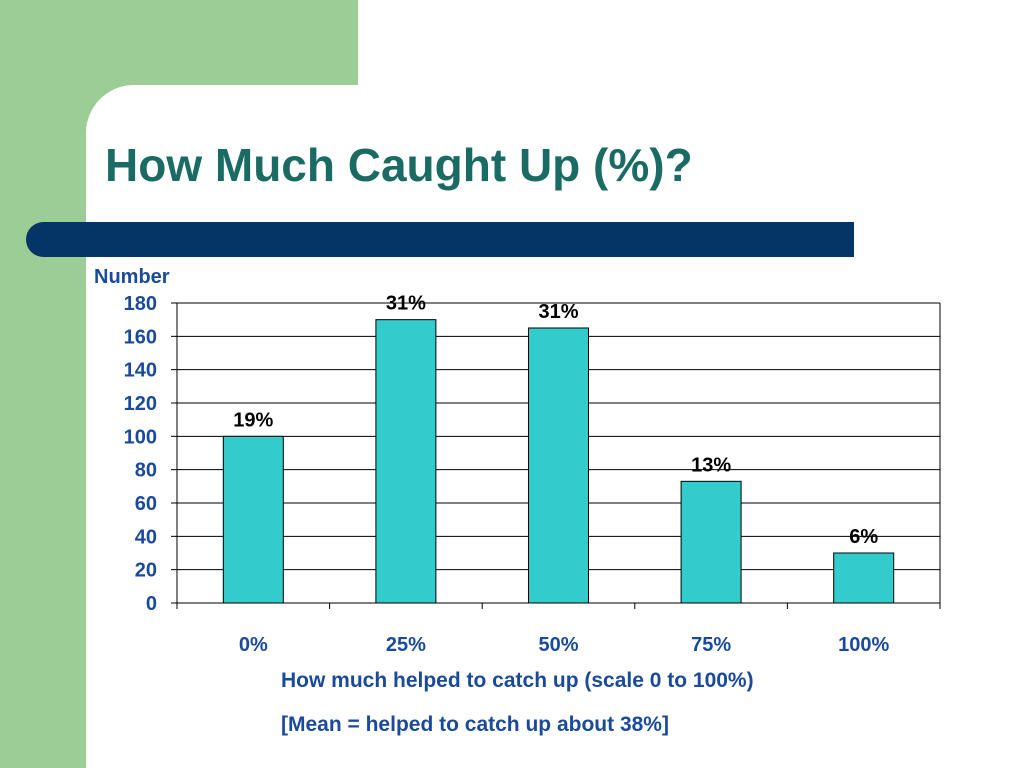 This screenshot has width=1024, height=768. What do you see at coordinates (863, 537) in the screenshot?
I see `bar-data-label: 6%` at bounding box center [863, 537].